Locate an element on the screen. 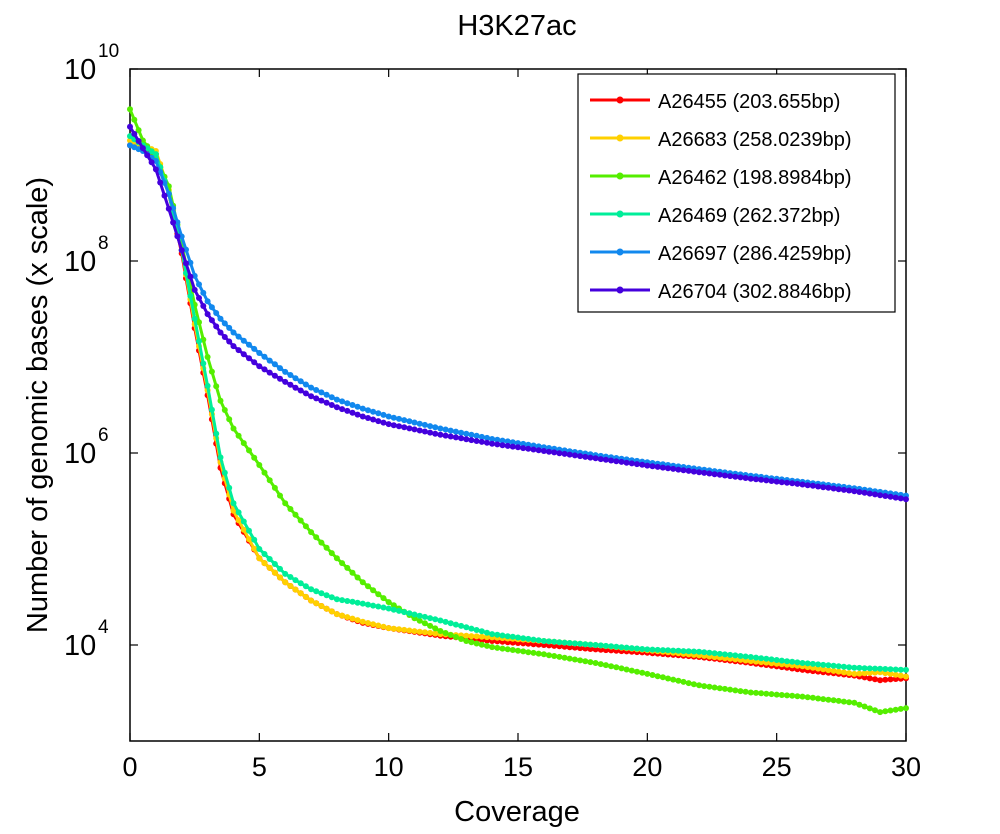 The image size is (1000, 834). x-tick-label: 30 is located at coordinates (906, 767).